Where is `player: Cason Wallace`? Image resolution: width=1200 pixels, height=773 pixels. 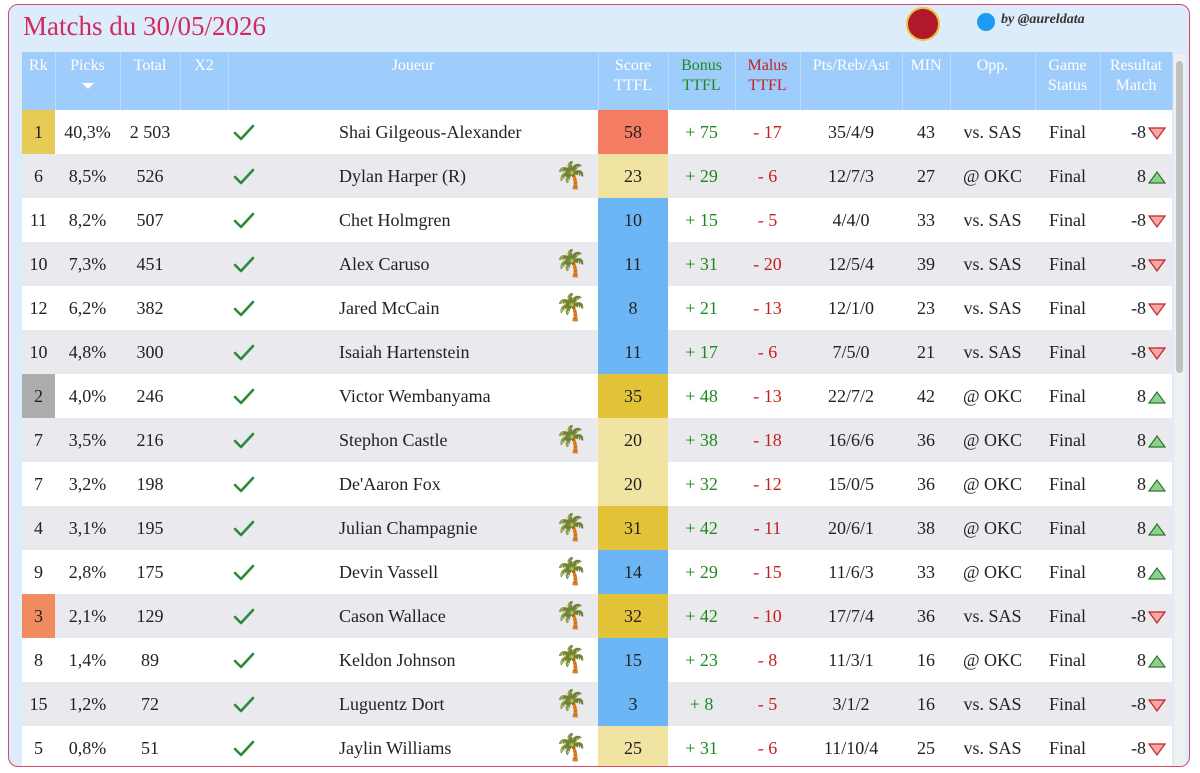
player: Cason Wallace is located at coordinates (402, 616).